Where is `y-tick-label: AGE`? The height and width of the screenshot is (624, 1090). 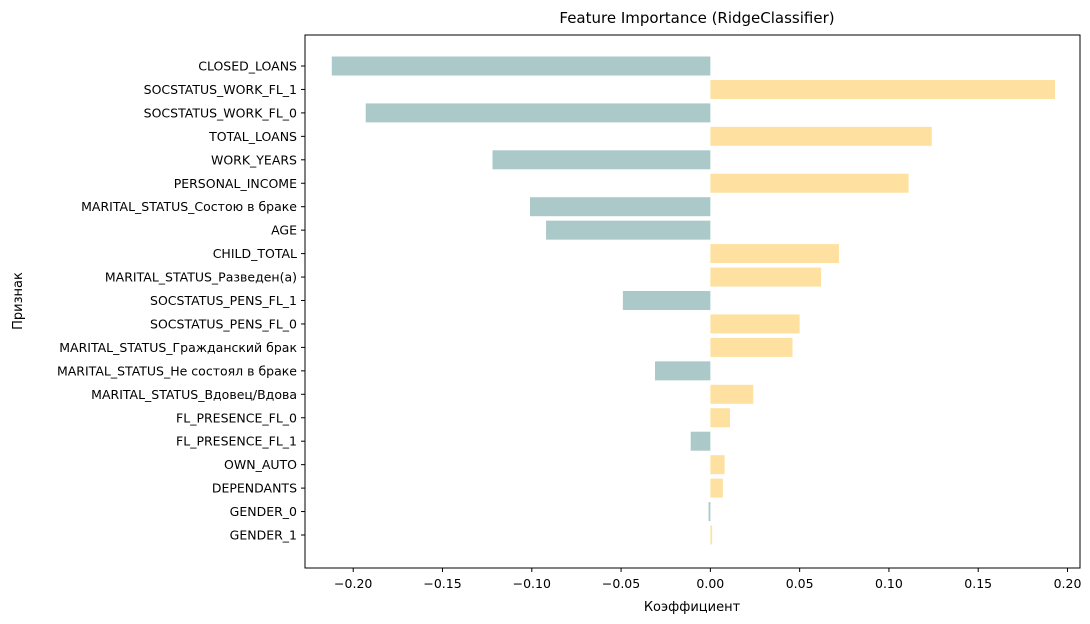 y-tick-label: AGE is located at coordinates (284, 230).